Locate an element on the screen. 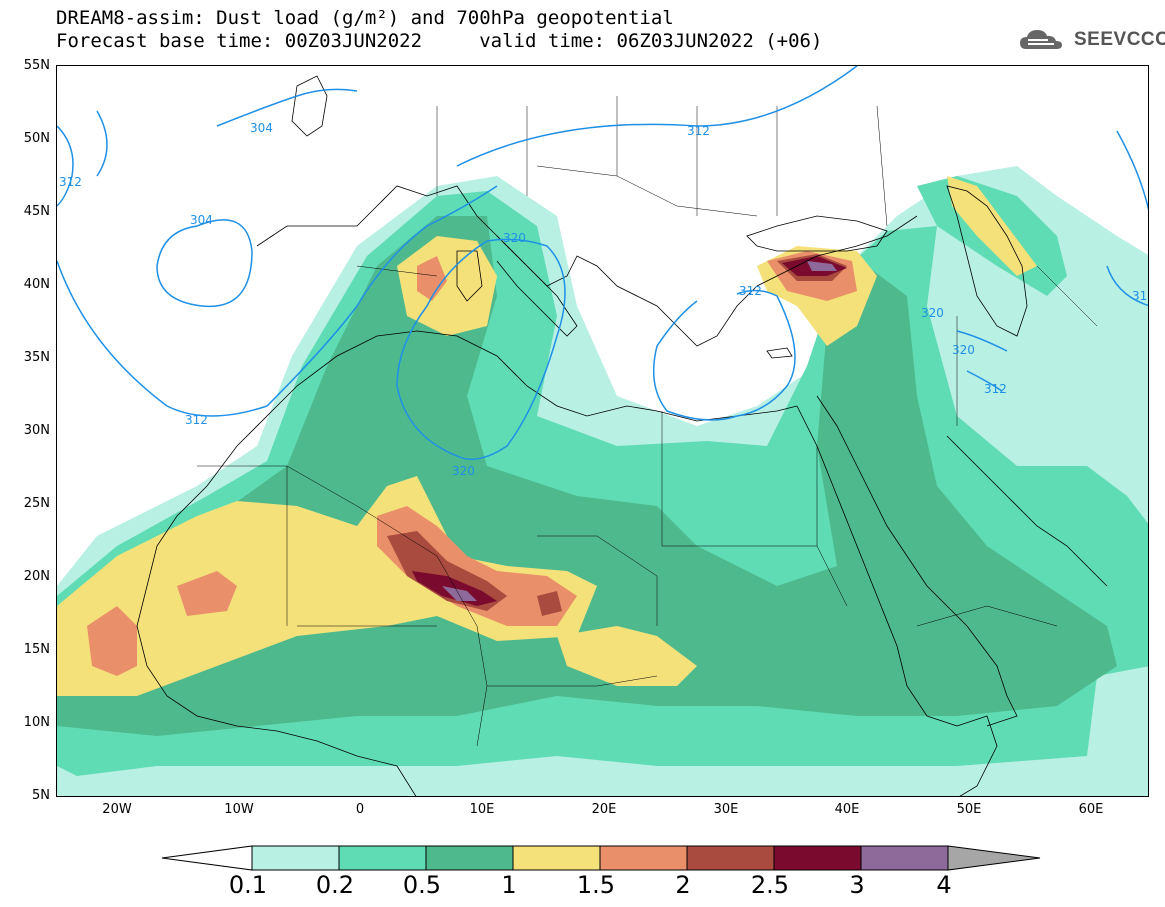 The height and width of the screenshot is (907, 1165). lat-label: 25N is located at coordinates (36, 503).